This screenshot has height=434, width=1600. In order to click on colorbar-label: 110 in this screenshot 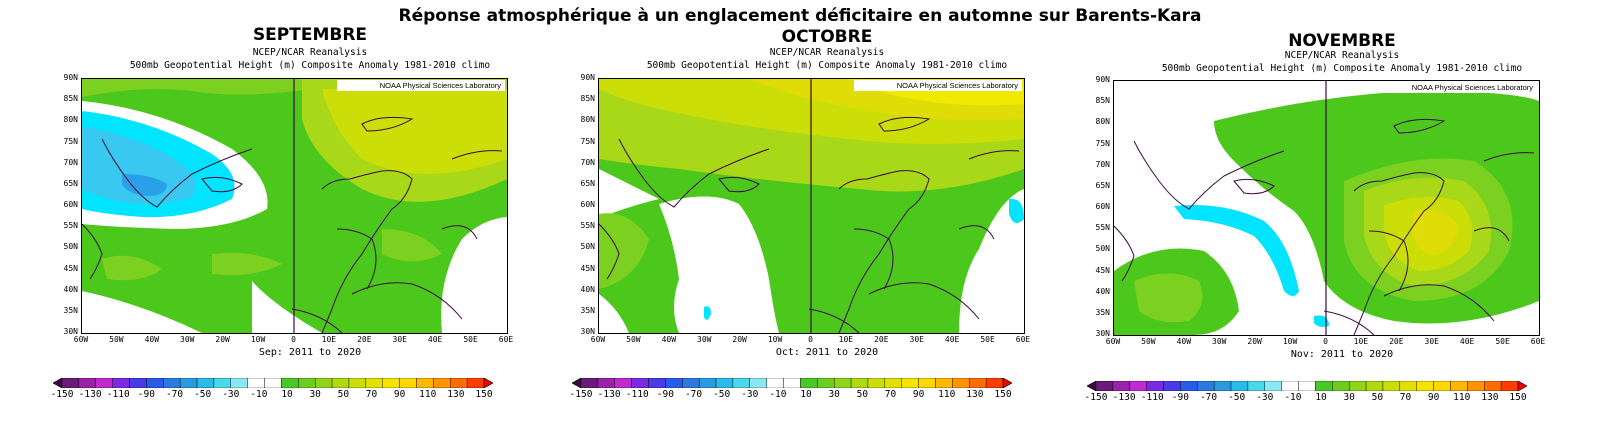, I will do `click(947, 394)`.